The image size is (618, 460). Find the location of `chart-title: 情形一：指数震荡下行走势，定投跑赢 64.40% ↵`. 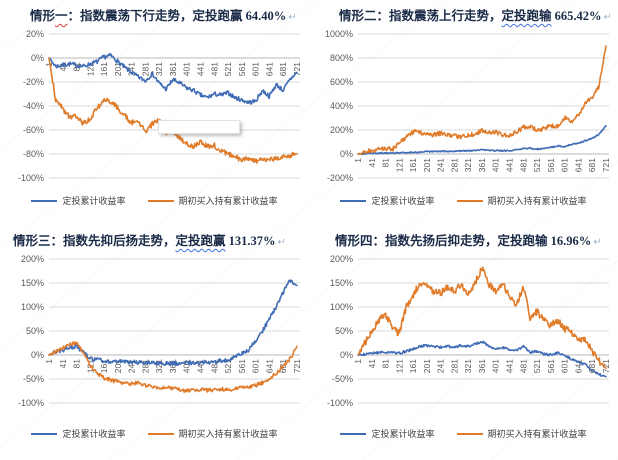

chart-title: 情形一：指数震荡下行走势，定投跑赢 64.40% ↵ is located at coordinates (154, 17).